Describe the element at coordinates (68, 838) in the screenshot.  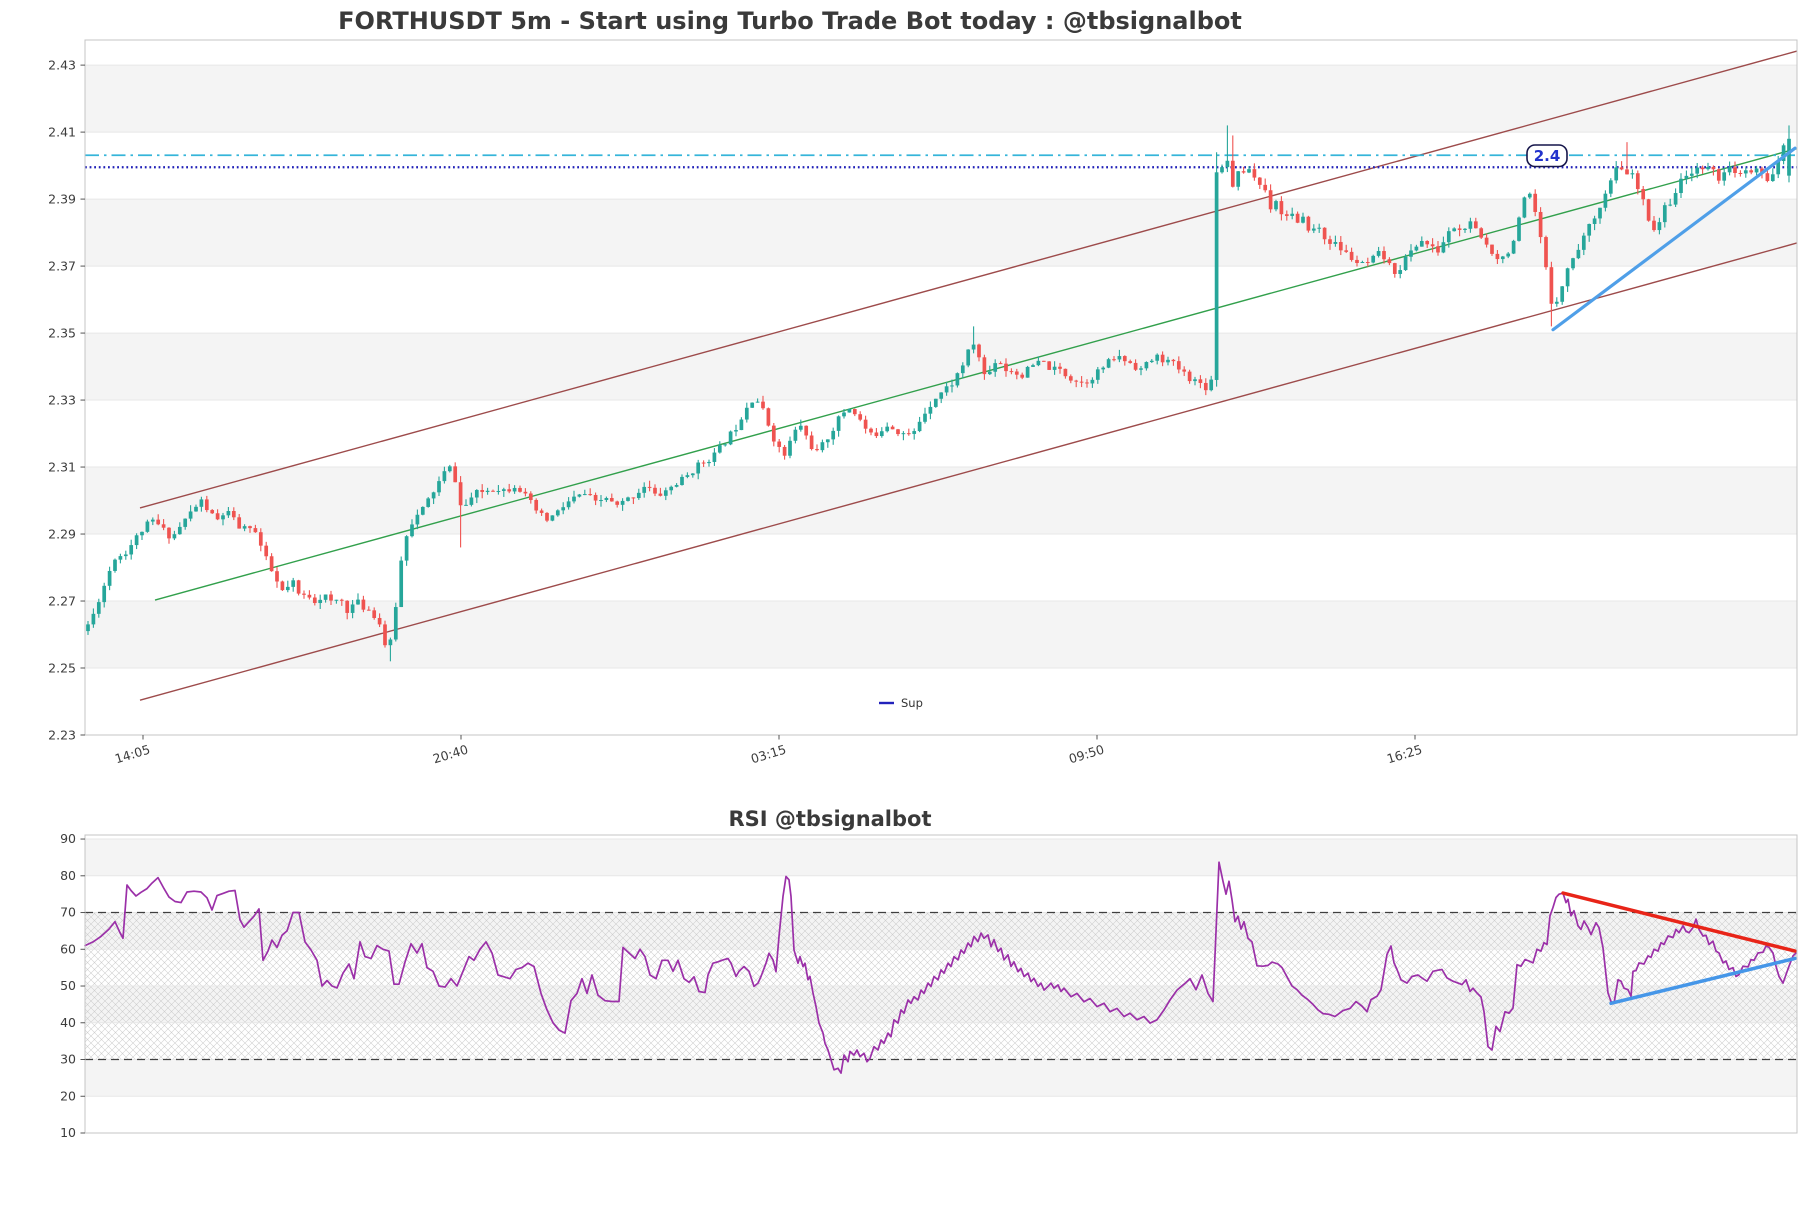
I see `y-tick-label: 90` at that location.